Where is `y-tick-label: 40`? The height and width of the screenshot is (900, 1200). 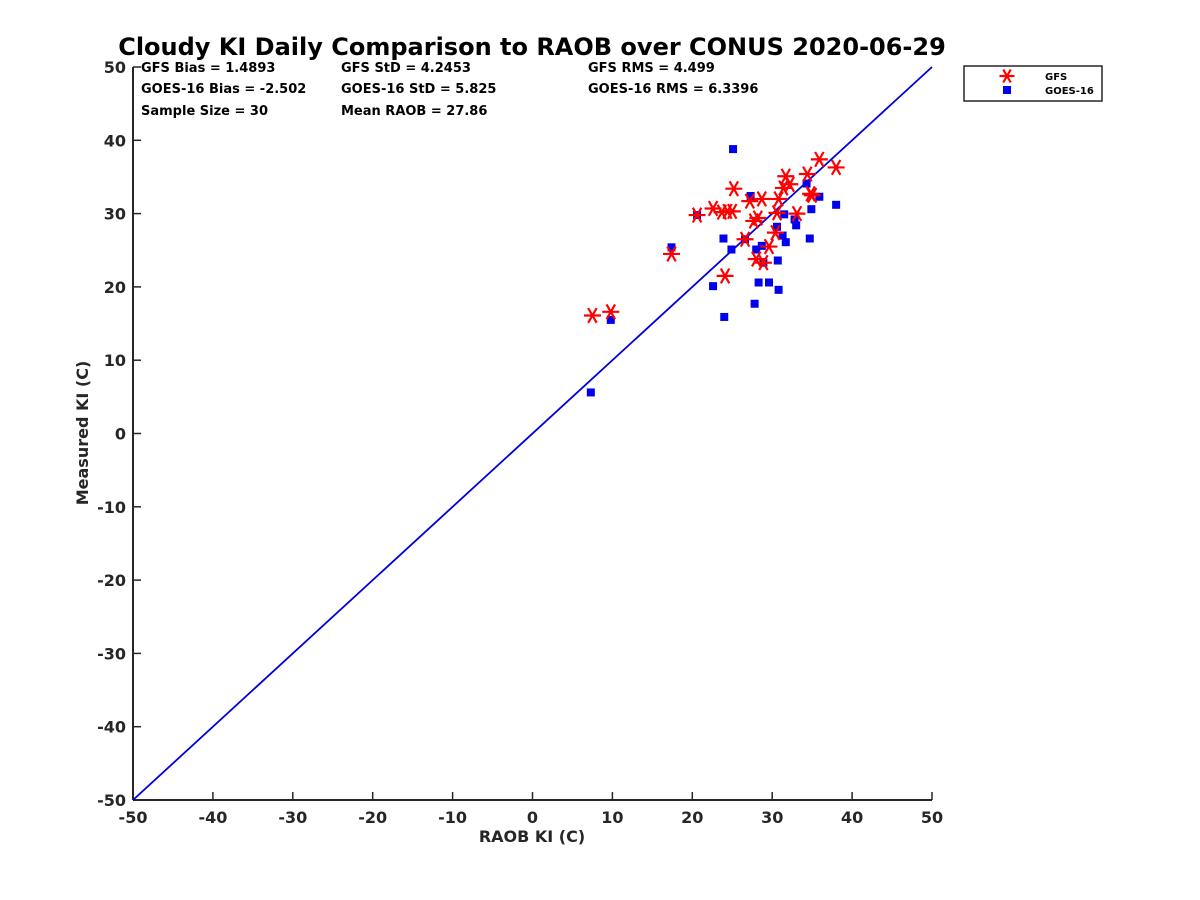 y-tick-label: 40 is located at coordinates (115, 140).